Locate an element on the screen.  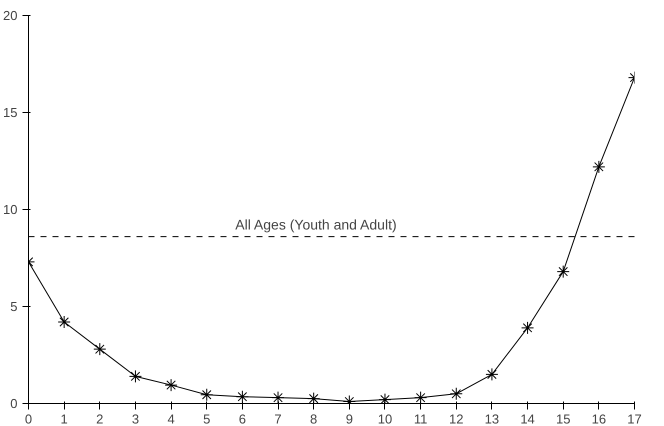
x-tick-label: 11 is located at coordinates (421, 419).